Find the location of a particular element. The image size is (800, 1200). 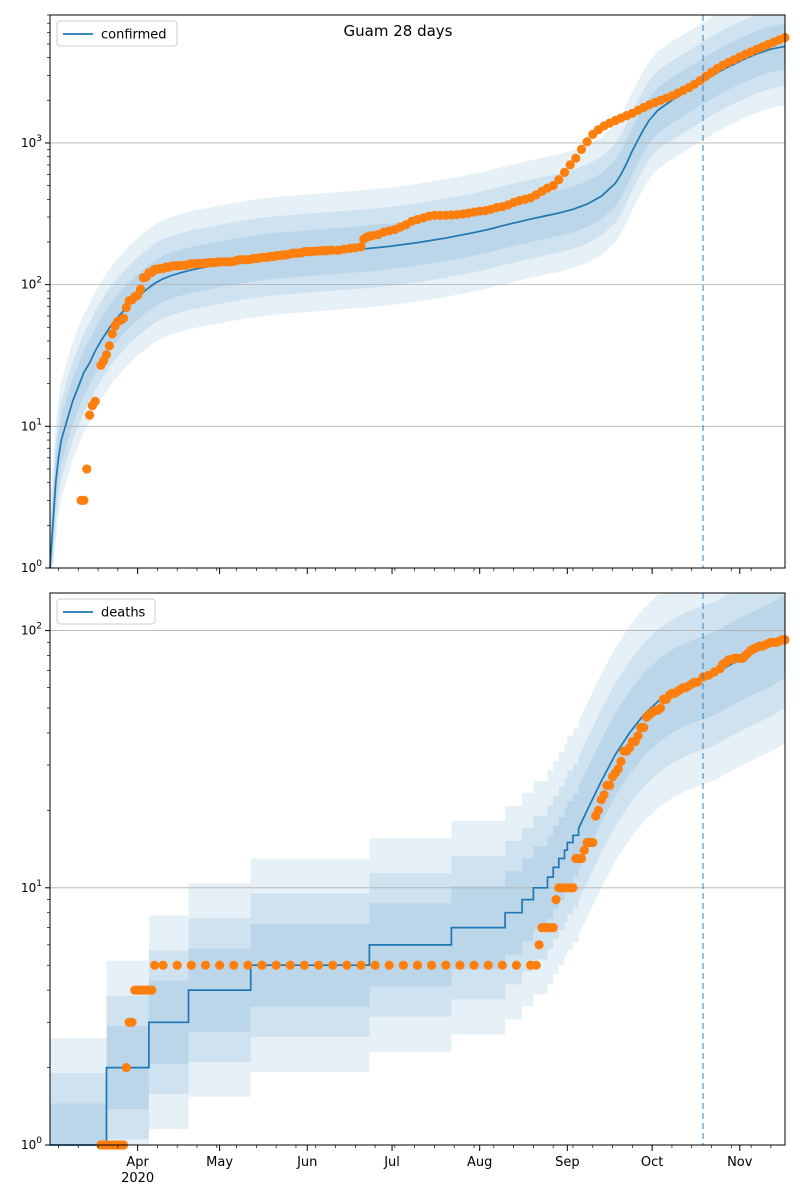

x-tick-label-jun: Jun is located at coordinates (306, 1162).